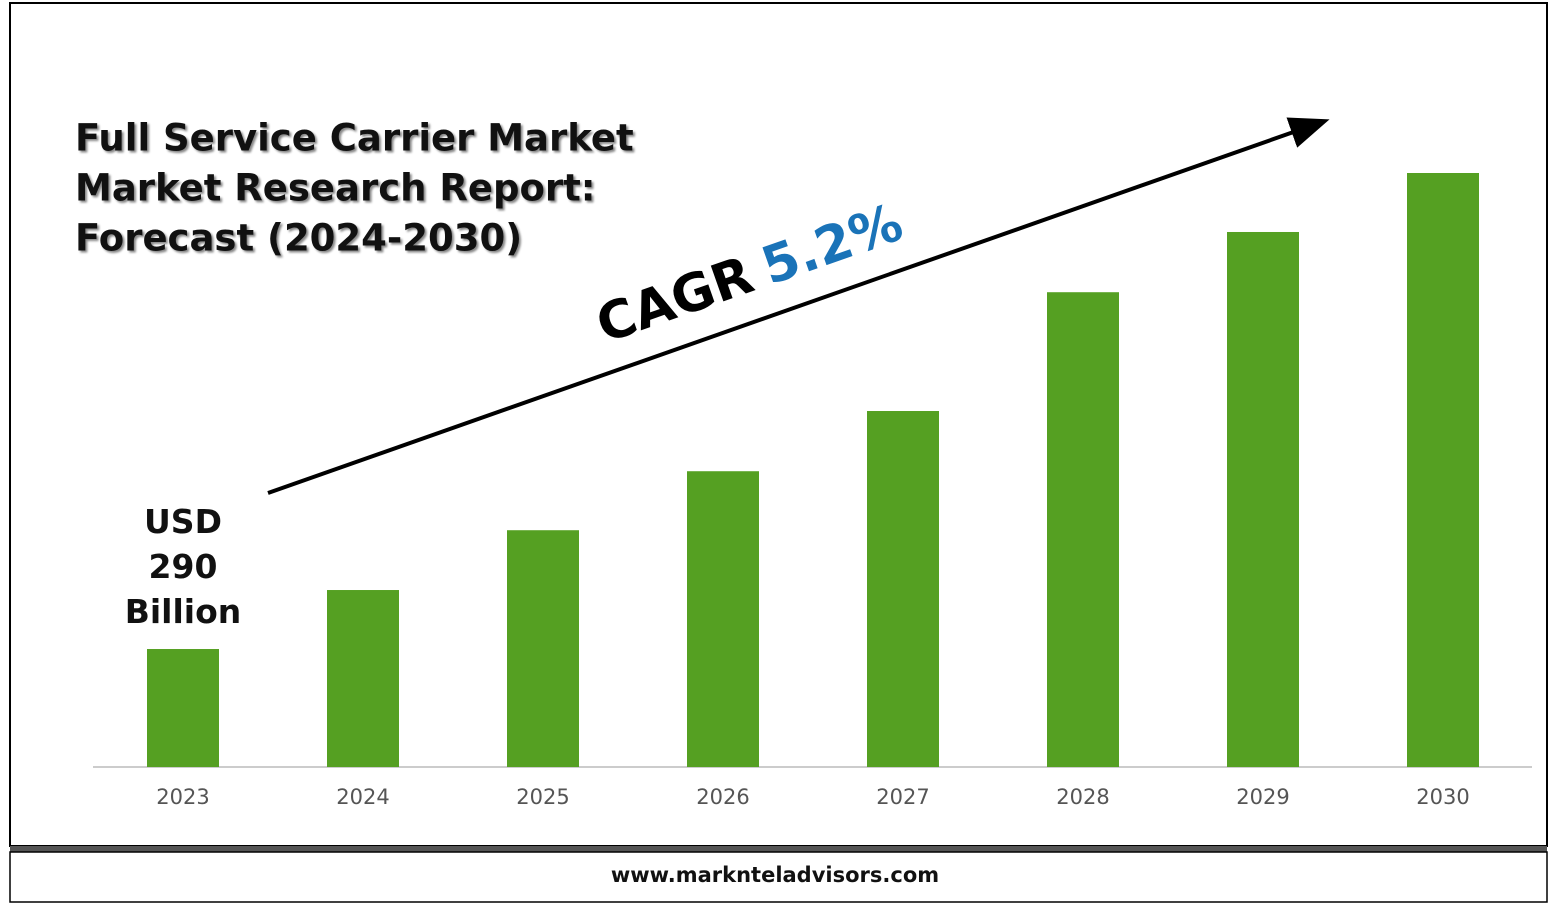 Image resolution: width=1557 pixels, height=906 pixels. Describe the element at coordinates (182, 797) in the screenshot. I see `x-tick-label: 2023` at that location.